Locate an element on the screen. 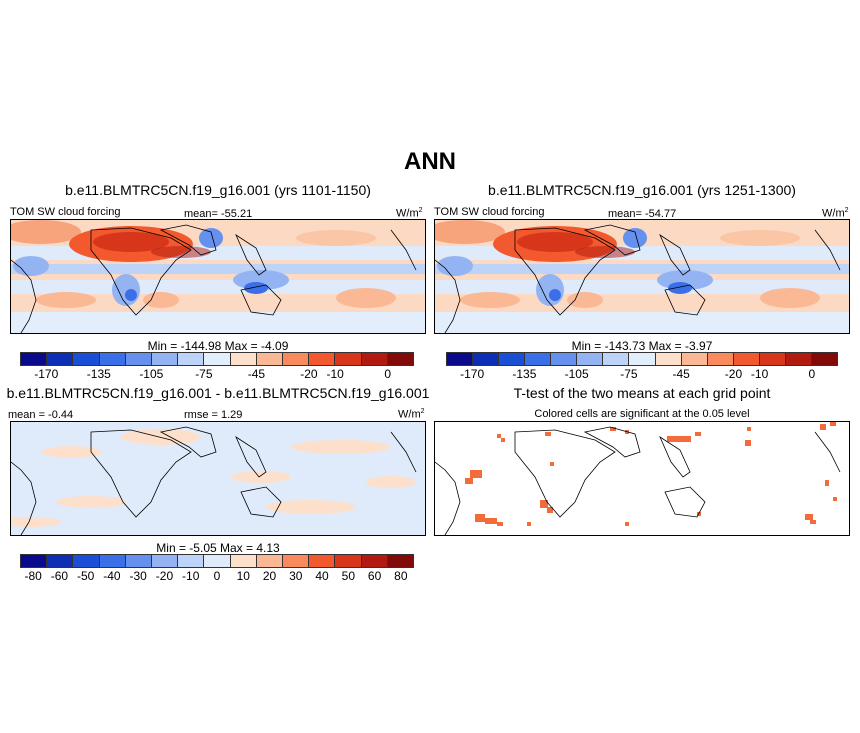 The height and width of the screenshot is (733, 860). main-title: ANN is located at coordinates (430, 161).